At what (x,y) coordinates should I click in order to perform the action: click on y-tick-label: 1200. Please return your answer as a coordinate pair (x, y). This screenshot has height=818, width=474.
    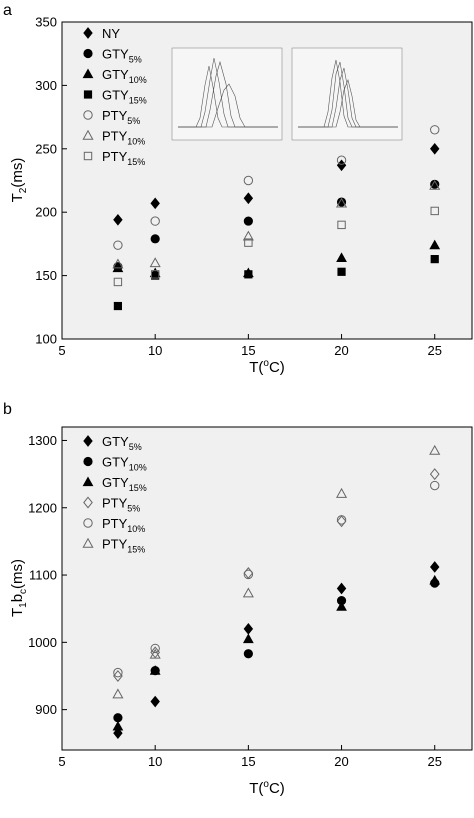
    Looking at the image, I should click on (42, 507).